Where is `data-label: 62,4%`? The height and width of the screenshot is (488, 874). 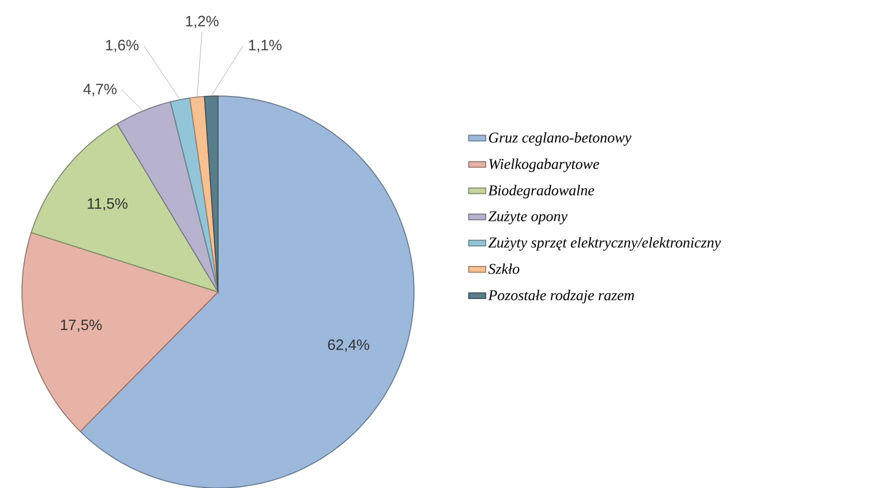
data-label: 62,4% is located at coordinates (349, 345).